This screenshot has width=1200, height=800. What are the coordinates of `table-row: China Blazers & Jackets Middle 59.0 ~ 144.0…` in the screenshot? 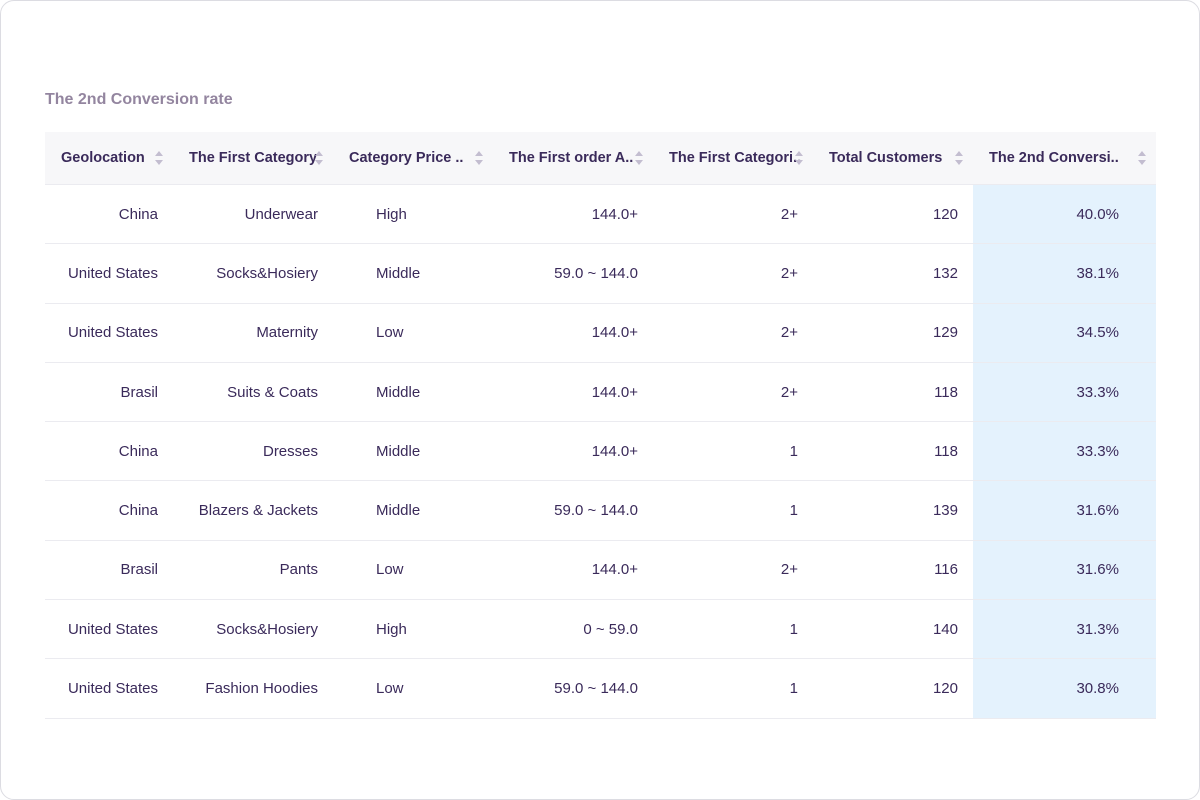 It's located at (600, 510).